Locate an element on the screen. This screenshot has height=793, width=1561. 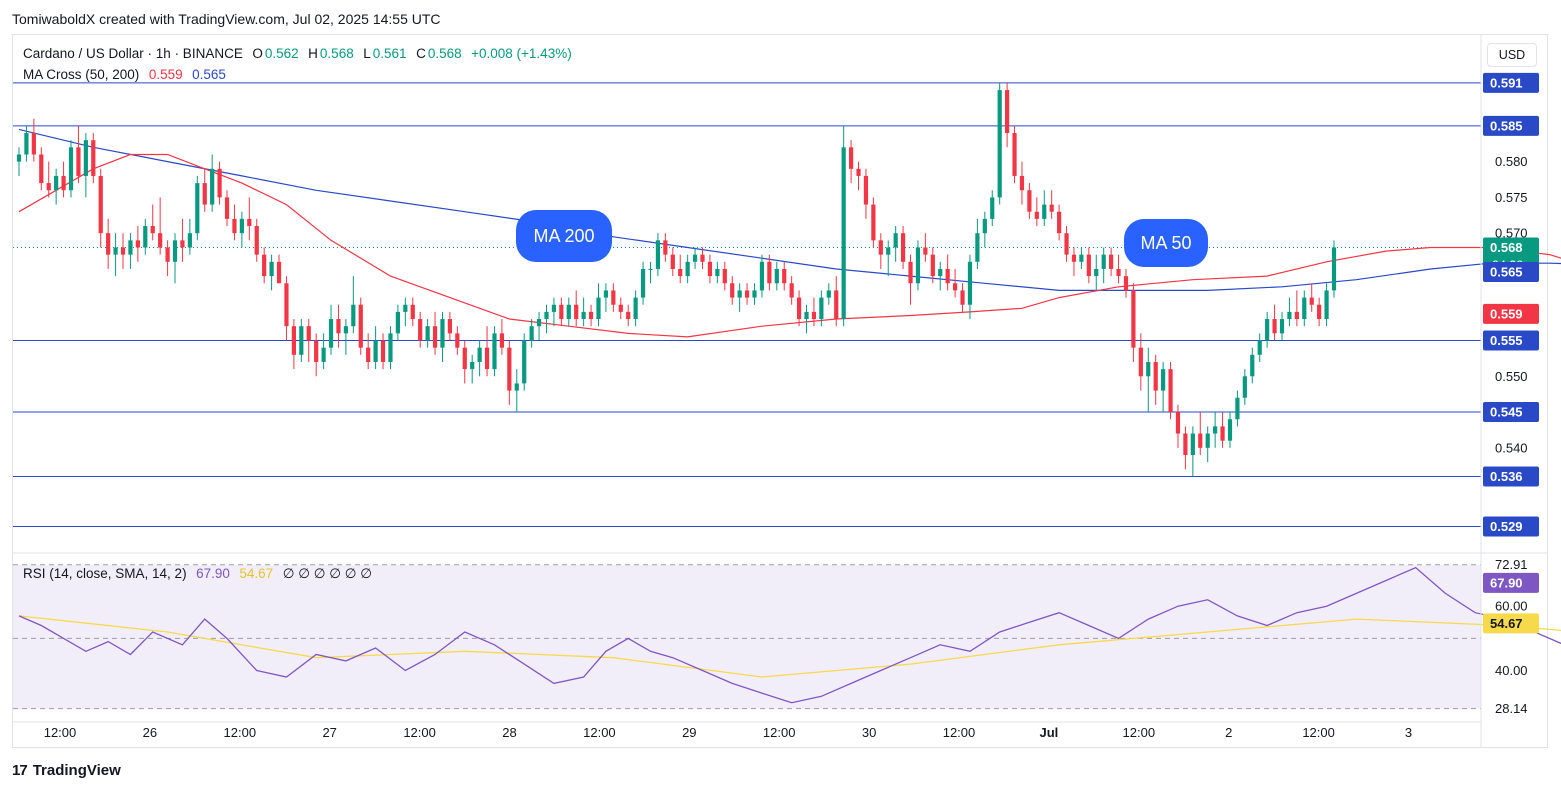
time-tick-1: 26 is located at coordinates (150, 732).